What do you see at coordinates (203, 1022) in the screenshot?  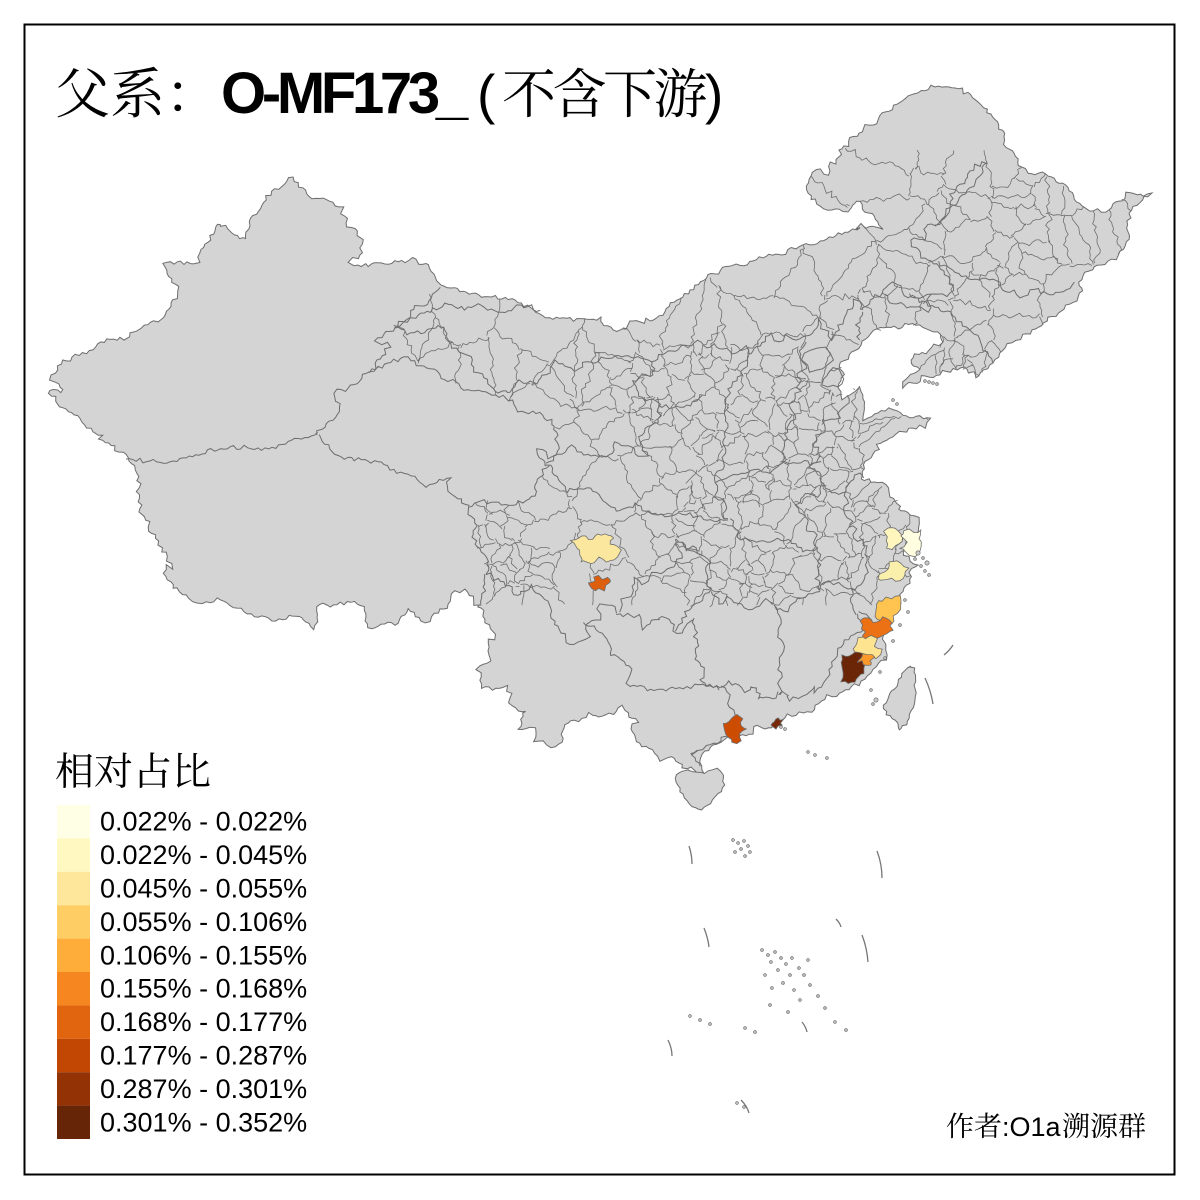 I see `svg-text: 0.168% - 0.177%` at bounding box center [203, 1022].